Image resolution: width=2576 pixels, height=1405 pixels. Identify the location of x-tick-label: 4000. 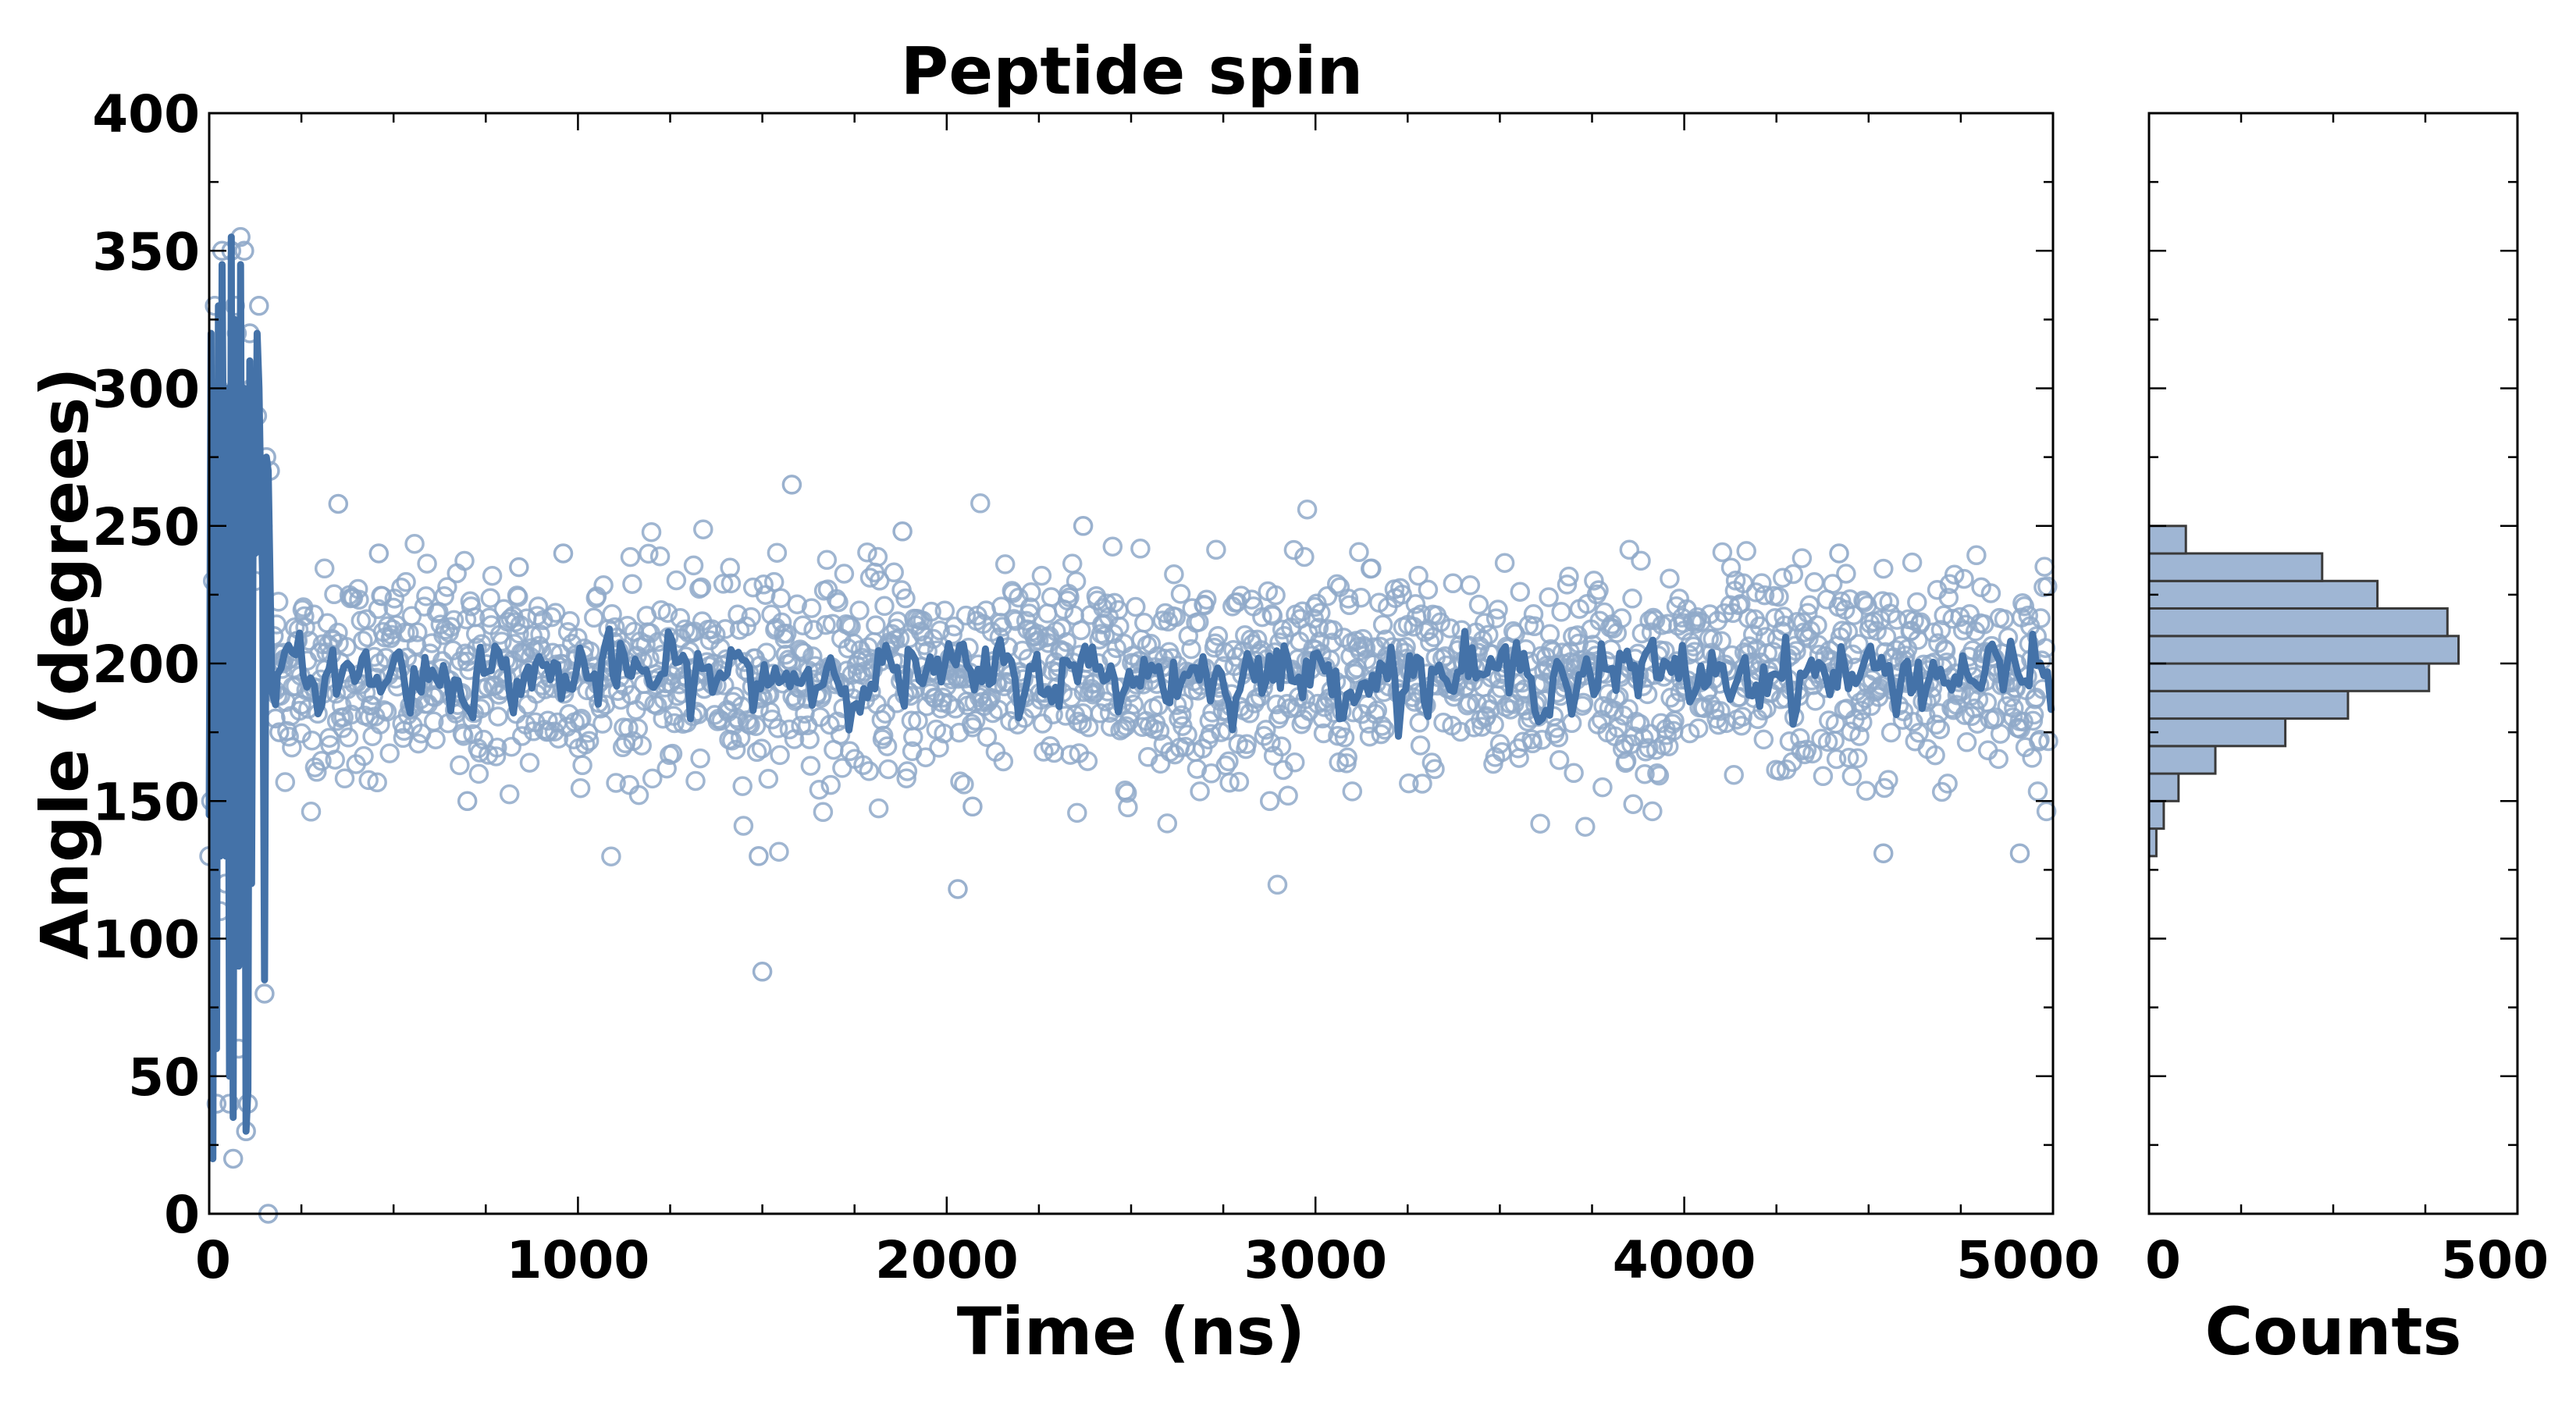
(1684, 1260).